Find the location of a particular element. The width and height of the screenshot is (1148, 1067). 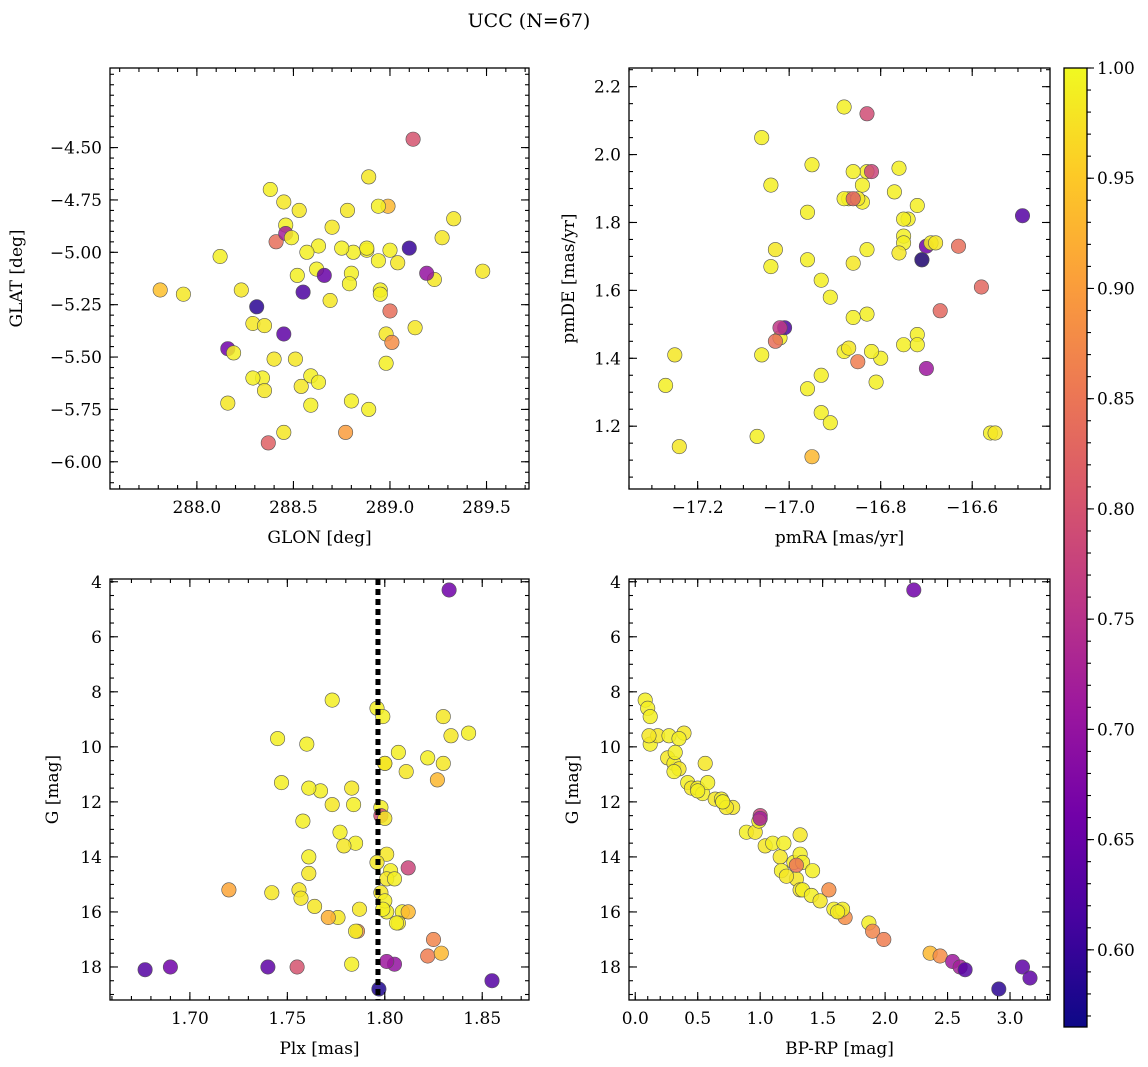

y-axis-label: GLAT [deg] is located at coordinates (17, 278).